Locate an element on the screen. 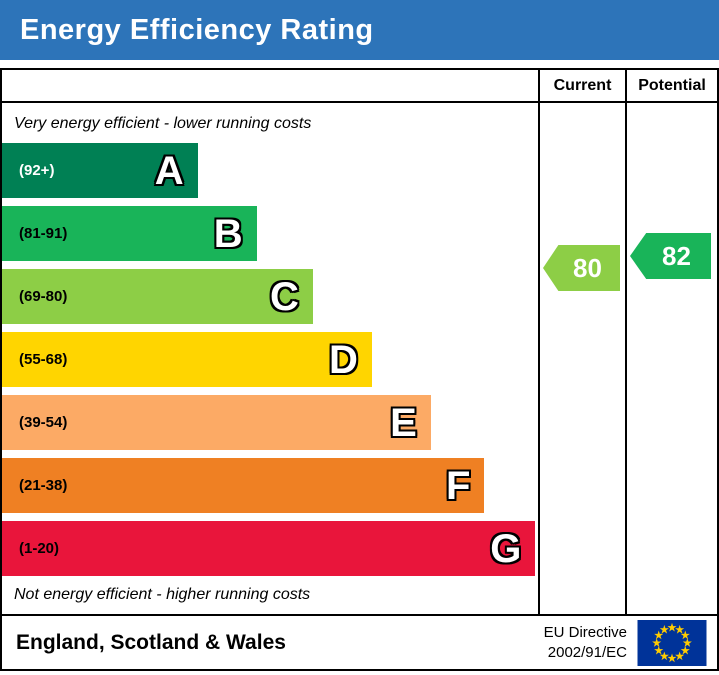 Image resolution: width=719 pixels, height=675 pixels. band-row-a: (92+) A is located at coordinates (270, 170).